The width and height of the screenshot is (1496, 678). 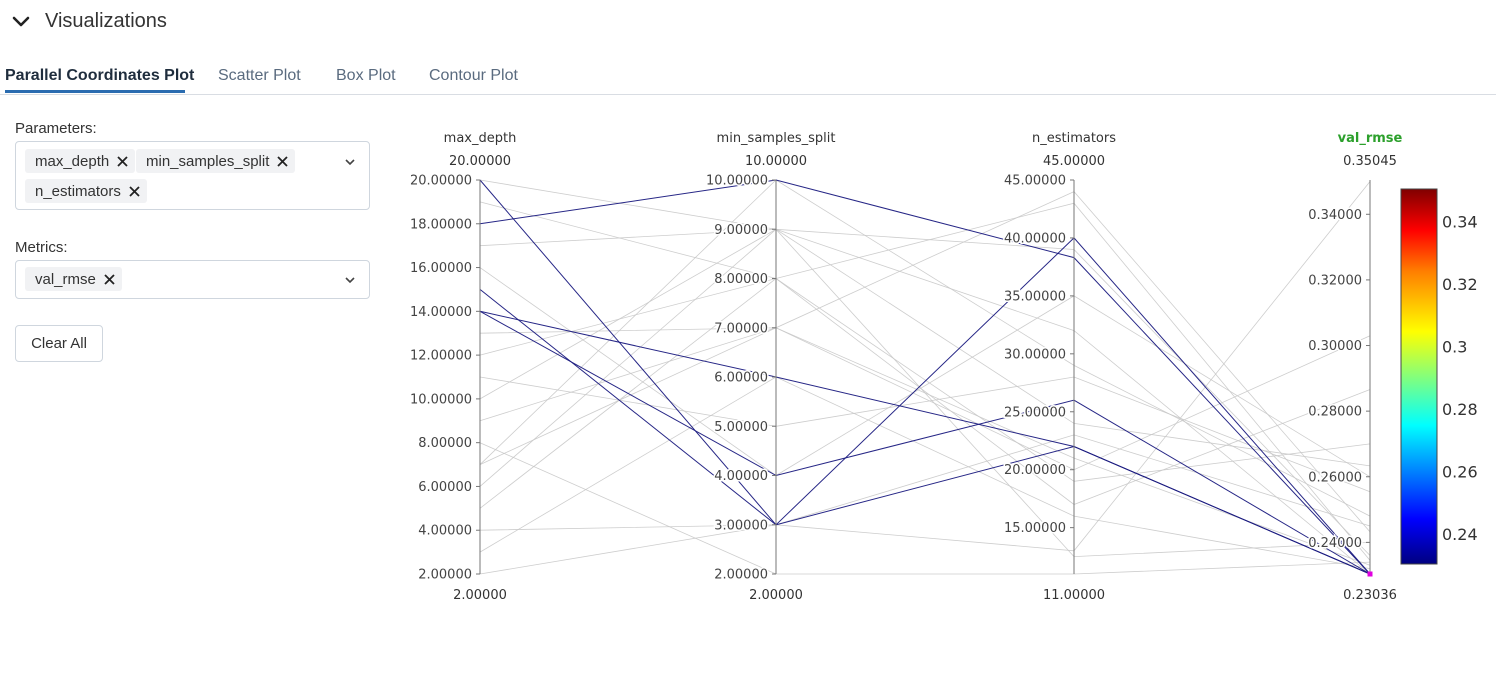 I want to click on axis-tick-label: 0.26000, so click(x=1335, y=477).